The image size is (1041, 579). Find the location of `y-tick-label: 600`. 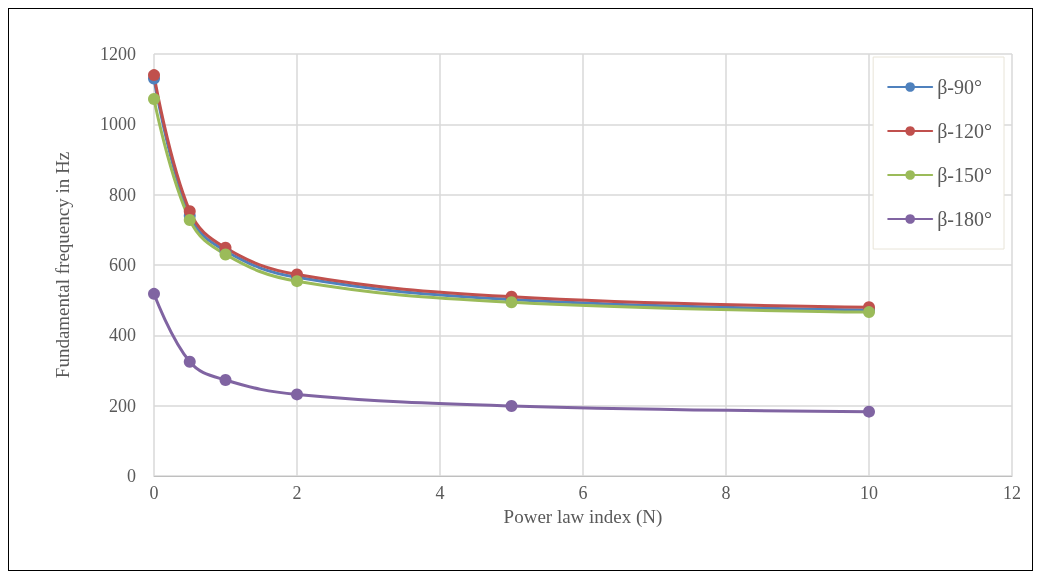

y-tick-label: 600 is located at coordinates (122, 265).